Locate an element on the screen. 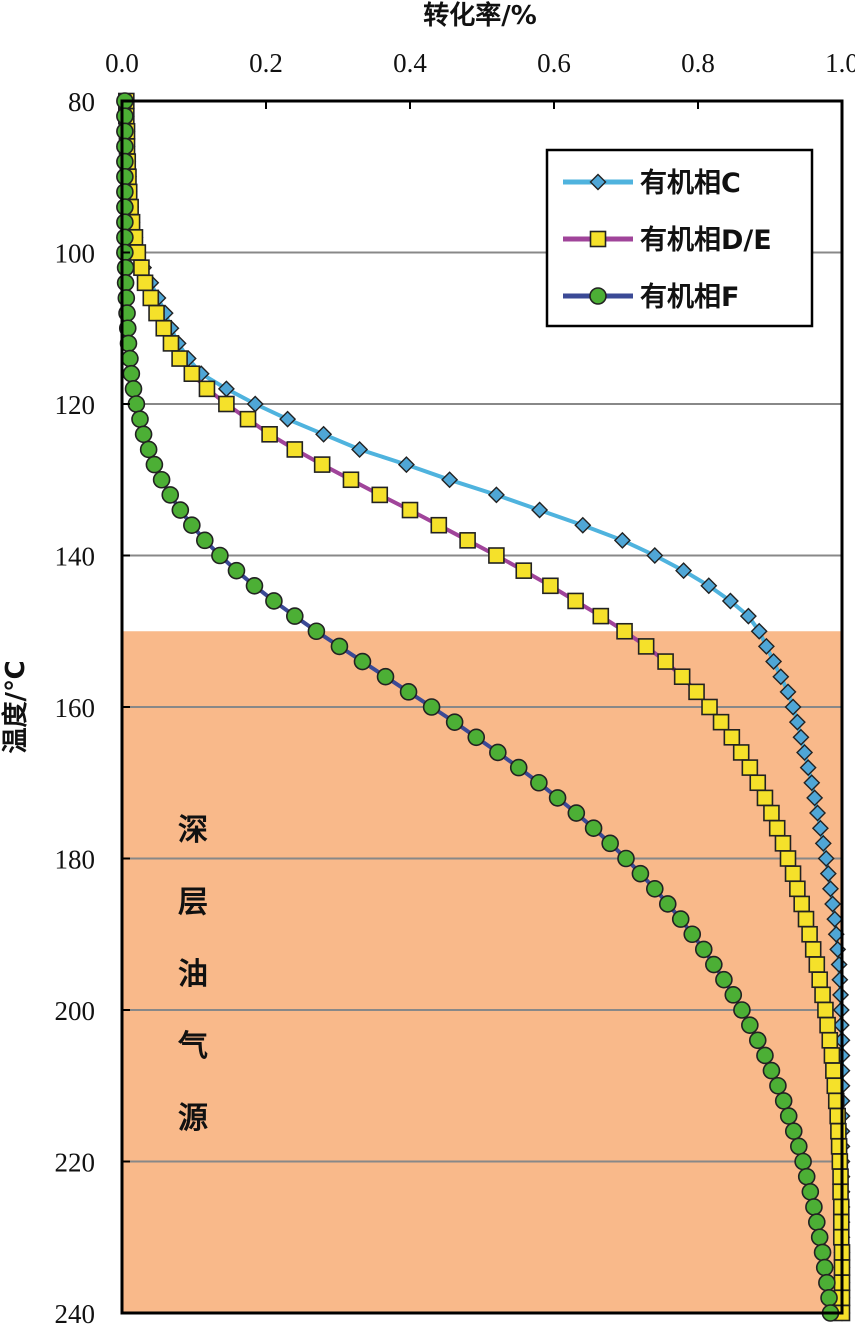 The width and height of the screenshot is (855, 1326). y-tick-label: 200 is located at coordinates (75, 1011).